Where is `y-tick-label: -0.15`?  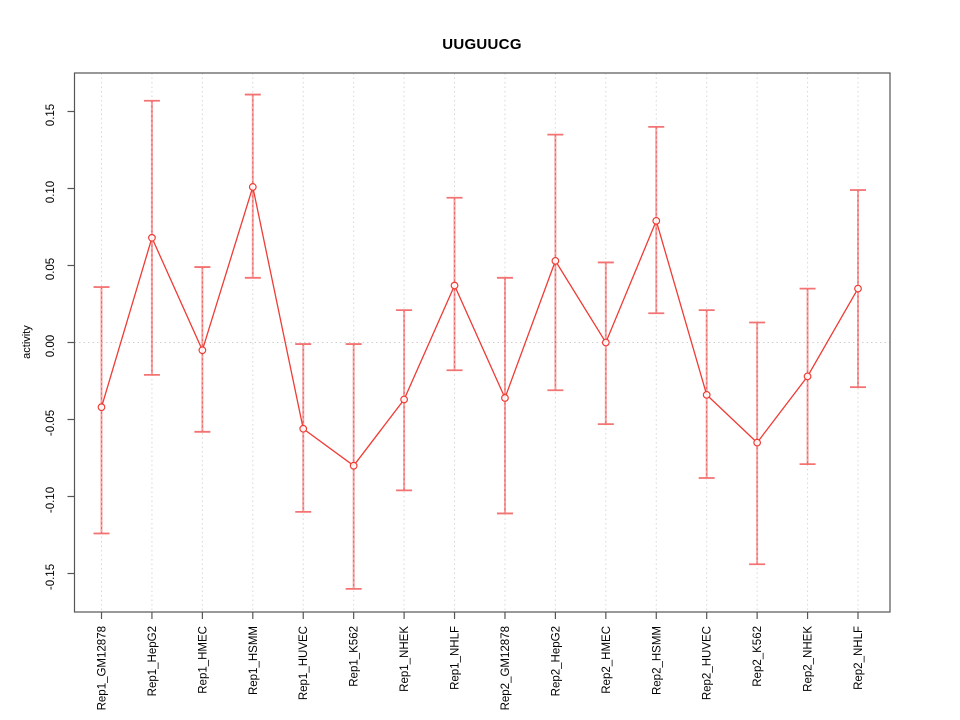
y-tick-label: -0.15 is located at coordinates (51, 577).